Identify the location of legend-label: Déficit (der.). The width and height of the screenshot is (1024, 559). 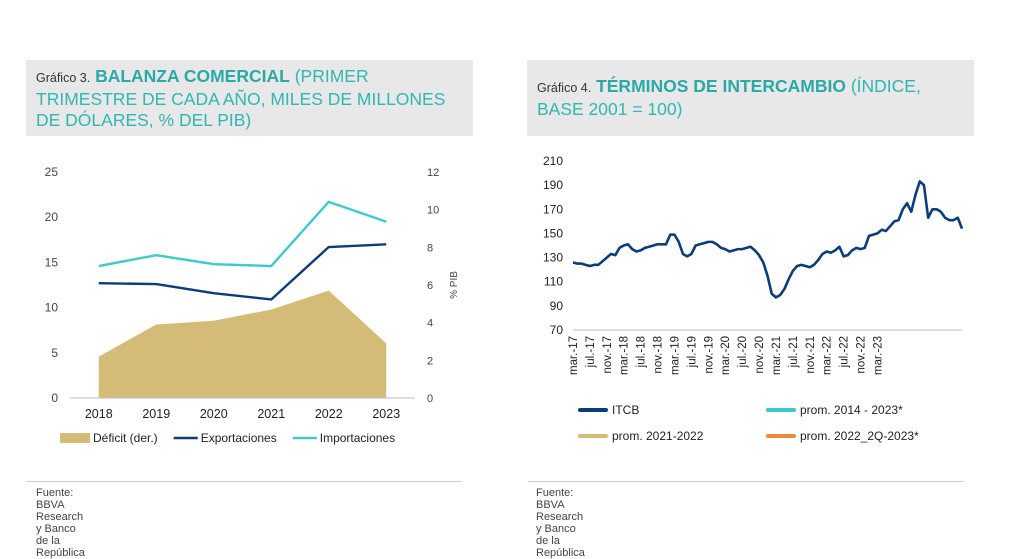
(125, 438).